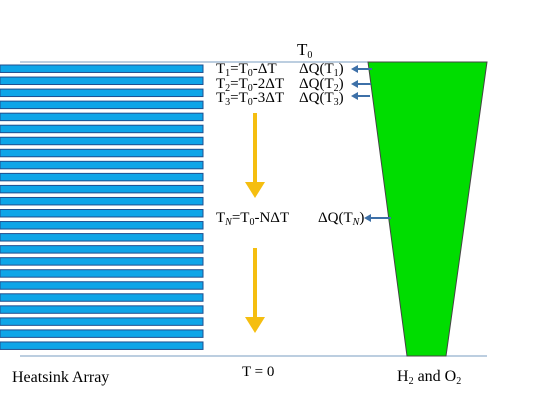 The width and height of the screenshot is (540, 405). I want to click on temperature-label-n: TN=T0-NΔT, so click(253, 219).